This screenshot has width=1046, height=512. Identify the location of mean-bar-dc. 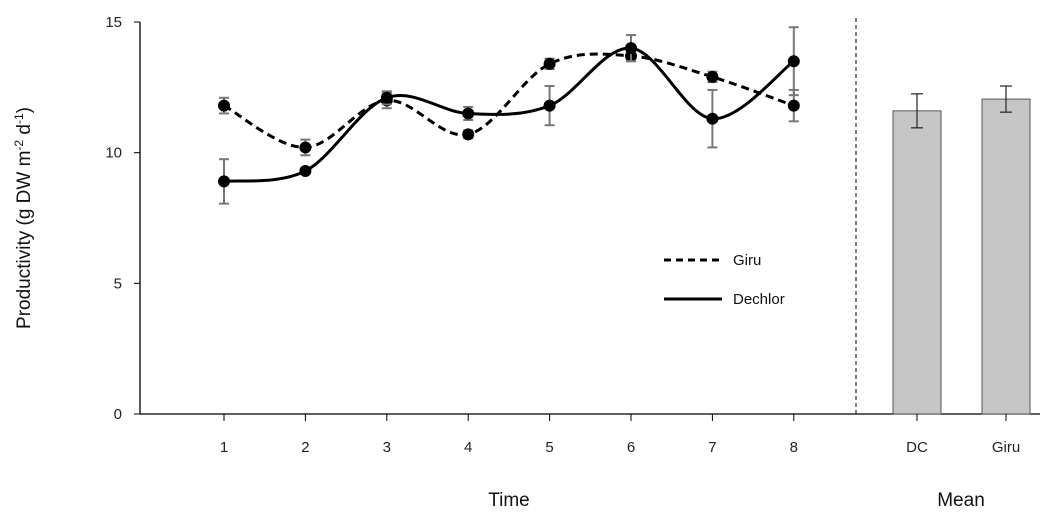
(917, 262).